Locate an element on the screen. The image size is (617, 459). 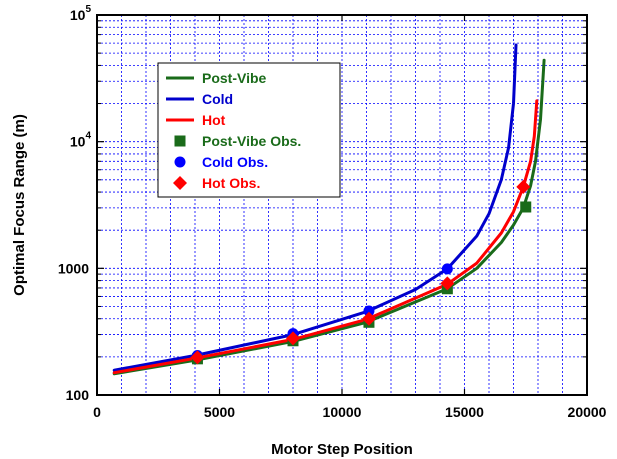
y-tick-label: 10⁴ is located at coordinates (81, 140).